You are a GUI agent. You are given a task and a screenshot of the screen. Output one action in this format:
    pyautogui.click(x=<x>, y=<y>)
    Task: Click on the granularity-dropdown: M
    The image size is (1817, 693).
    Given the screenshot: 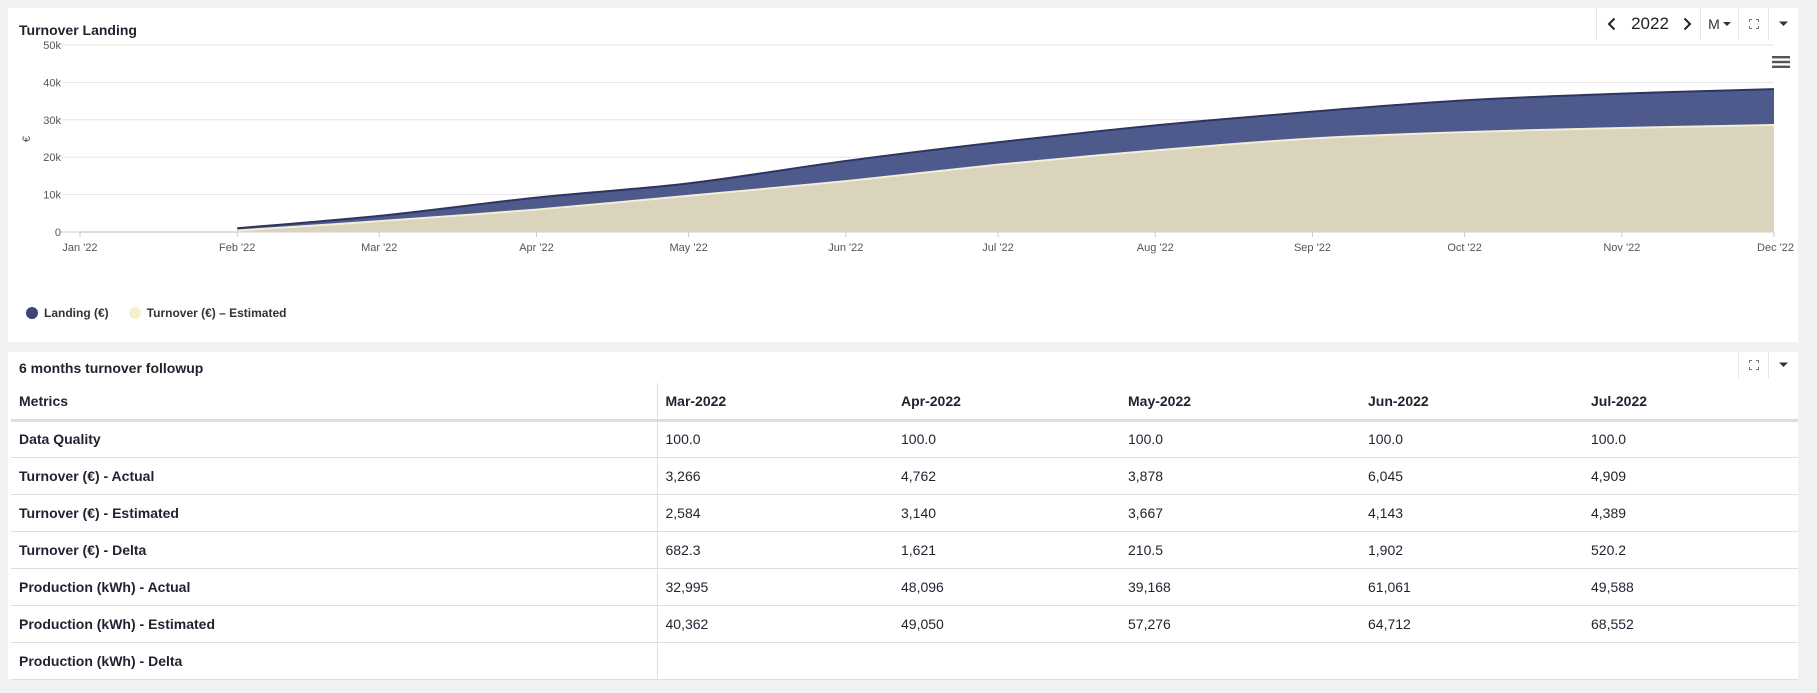 What is the action you would take?
    pyautogui.click(x=1719, y=24)
    